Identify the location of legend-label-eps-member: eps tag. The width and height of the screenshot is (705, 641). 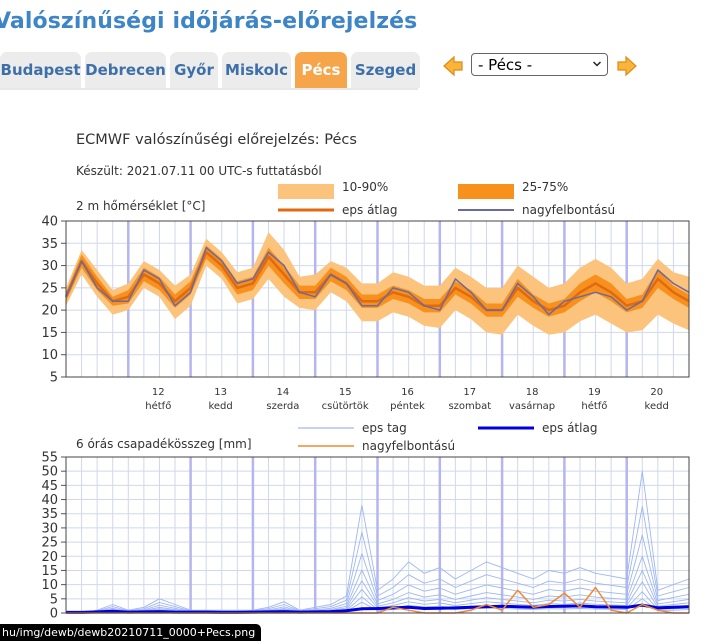
(384, 428).